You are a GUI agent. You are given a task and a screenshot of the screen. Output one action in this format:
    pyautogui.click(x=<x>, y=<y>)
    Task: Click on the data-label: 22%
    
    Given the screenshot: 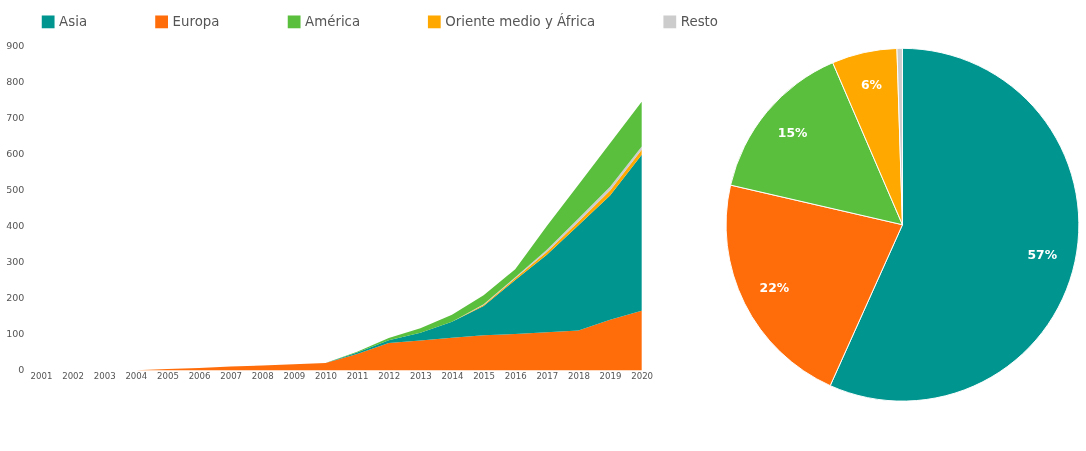 What is the action you would take?
    pyautogui.click(x=774, y=288)
    